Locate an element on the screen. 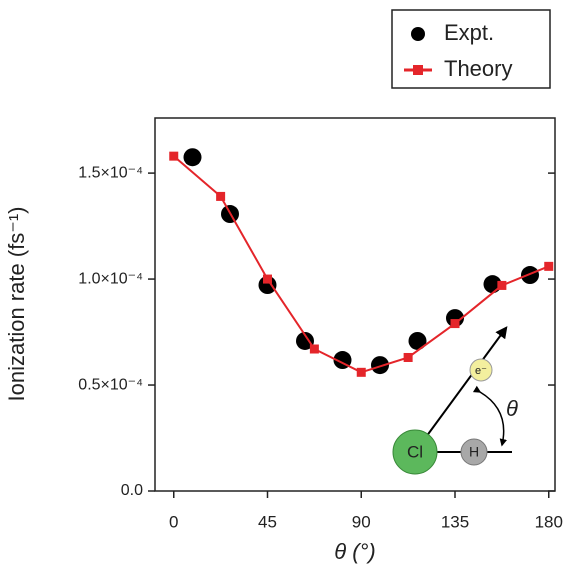  cl-label: Cl is located at coordinates (415, 451).